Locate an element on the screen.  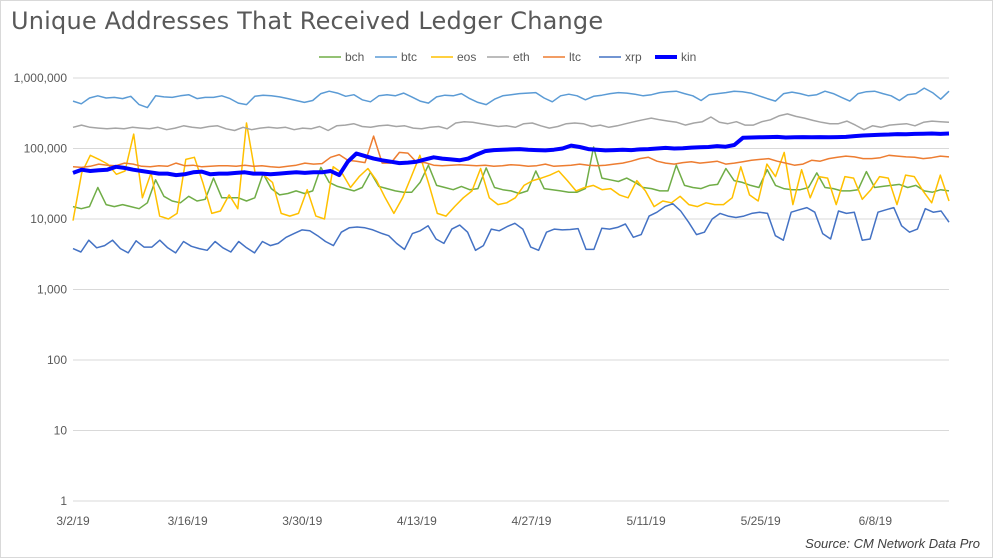
legend-item-ltc: ltc is located at coordinates (562, 57).